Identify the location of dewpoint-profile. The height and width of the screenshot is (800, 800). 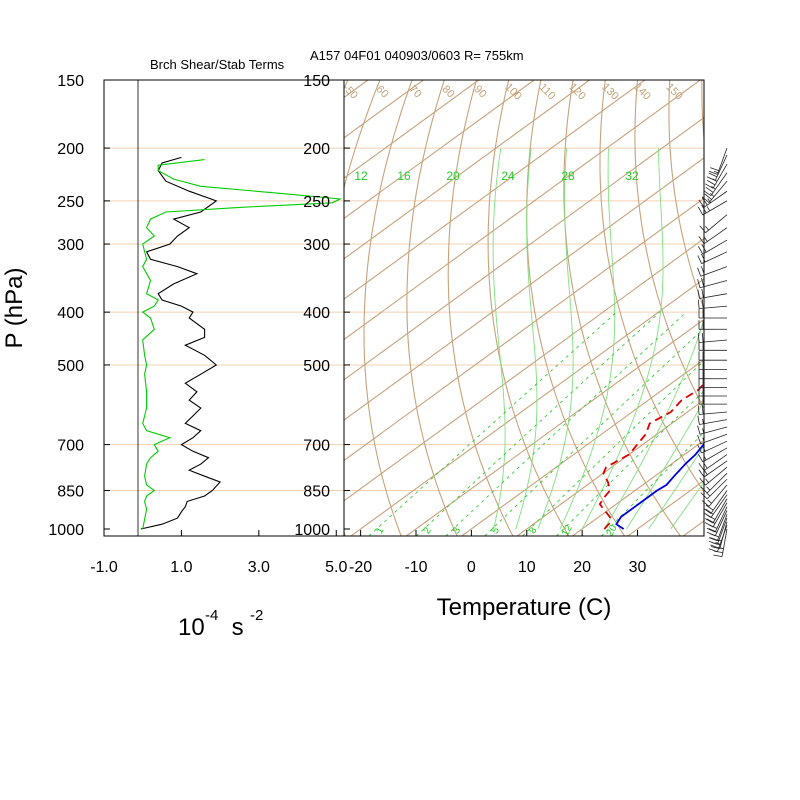
(651, 456).